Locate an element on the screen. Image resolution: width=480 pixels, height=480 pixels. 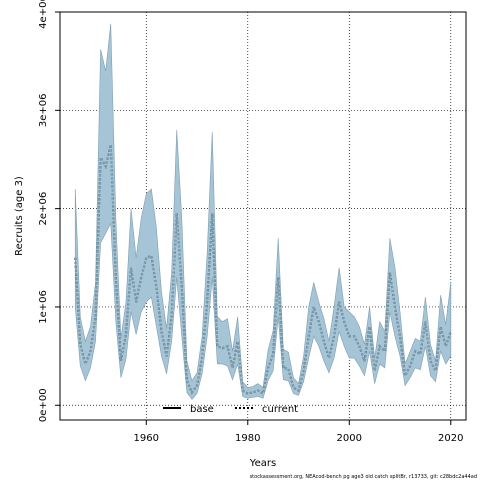
legend: base current is located at coordinates (230, 409).